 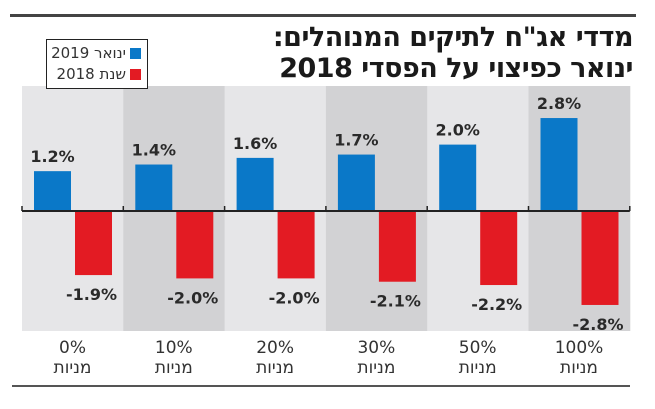 What do you see at coordinates (72, 348) in the screenshot?
I see `x-tick-label-pct: 0%` at bounding box center [72, 348].